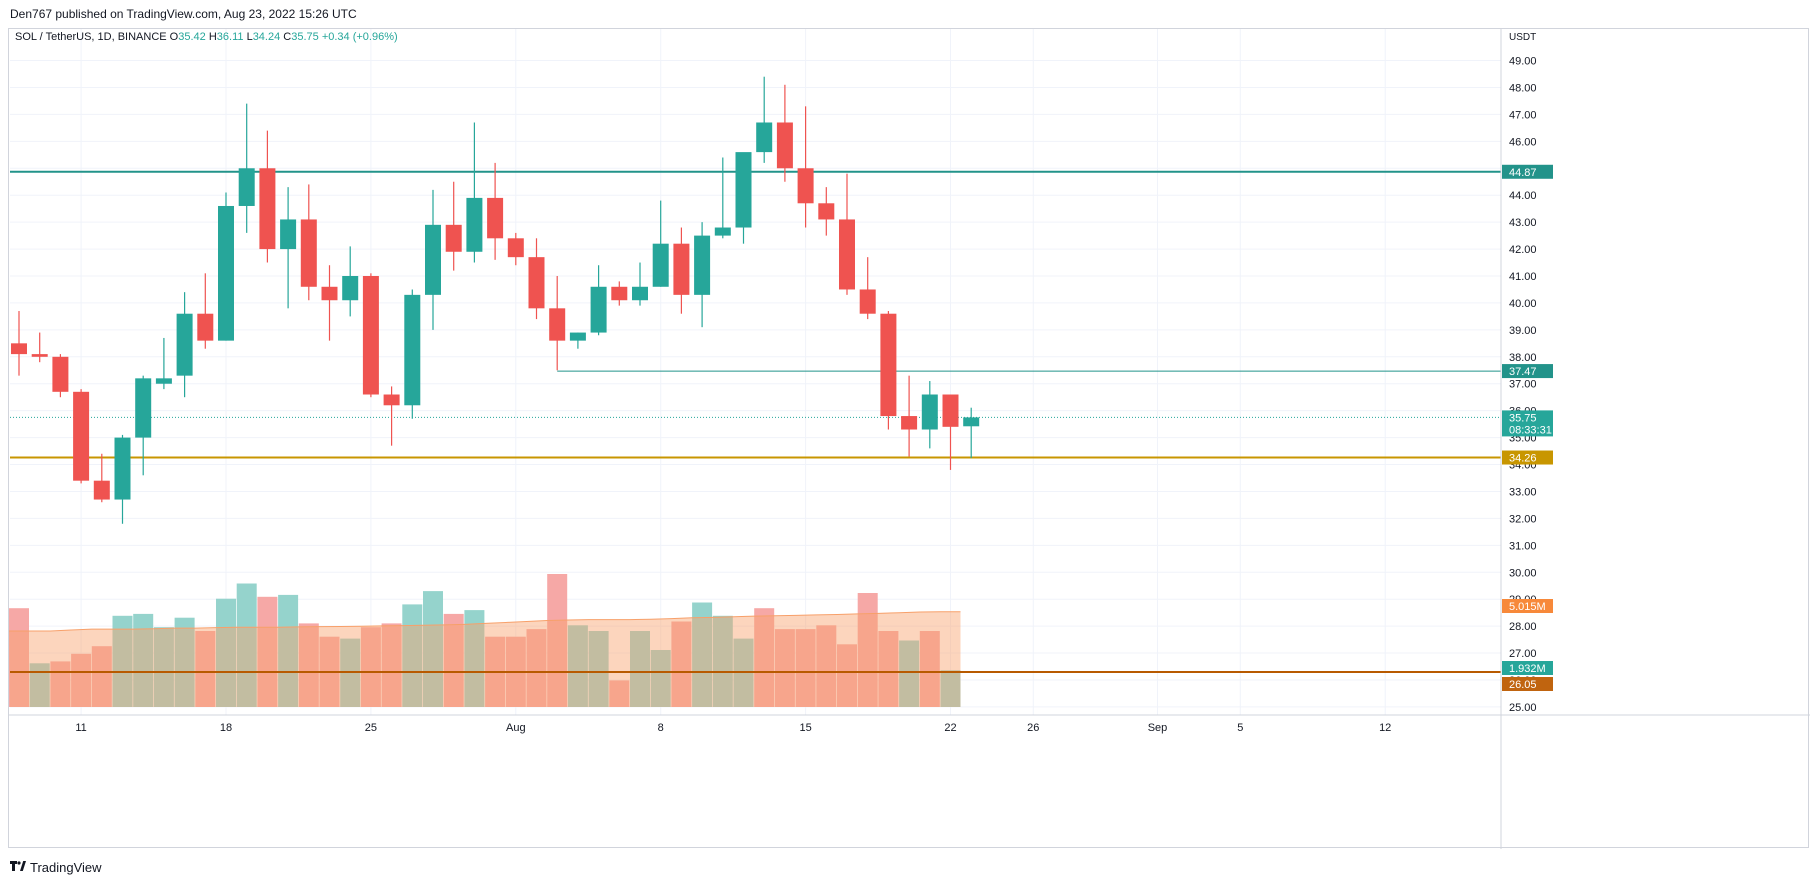  I want to click on time-tick-label: 22, so click(950, 728).